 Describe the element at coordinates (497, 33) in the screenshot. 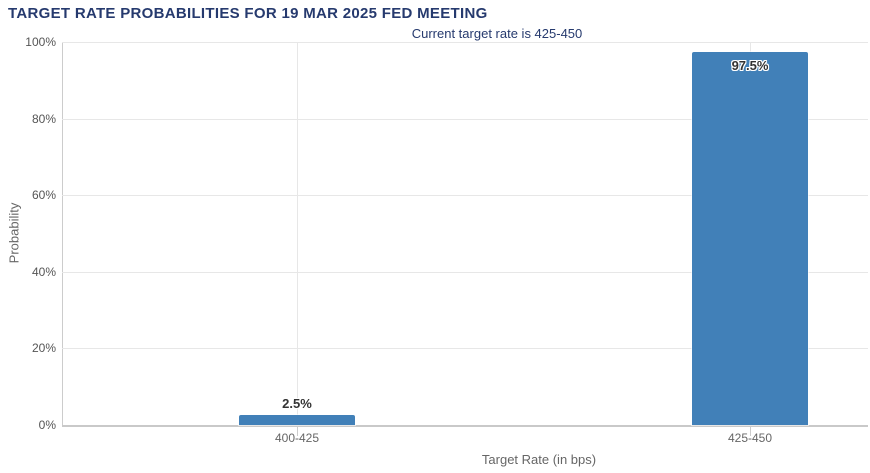

I see `chart-subtitle: Current target rate is 425-450` at that location.